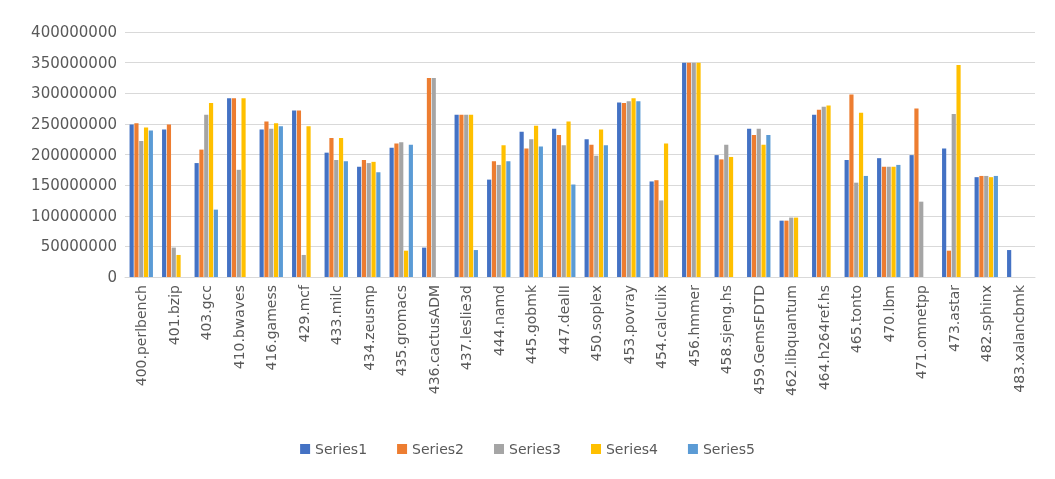 The width and height of the screenshot is (1055, 479). I want to click on x-tick-label: 403.gcc, so click(206, 313).